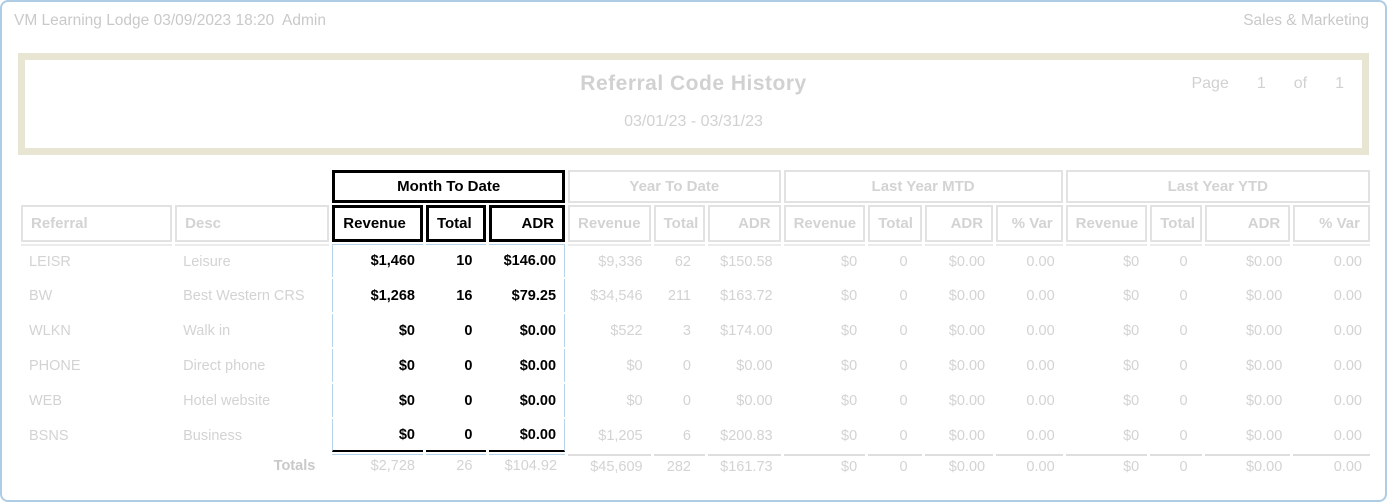 This screenshot has height=502, width=1387. Describe the element at coordinates (744, 223) in the screenshot. I see `header-ytd-adr: ADR` at that location.